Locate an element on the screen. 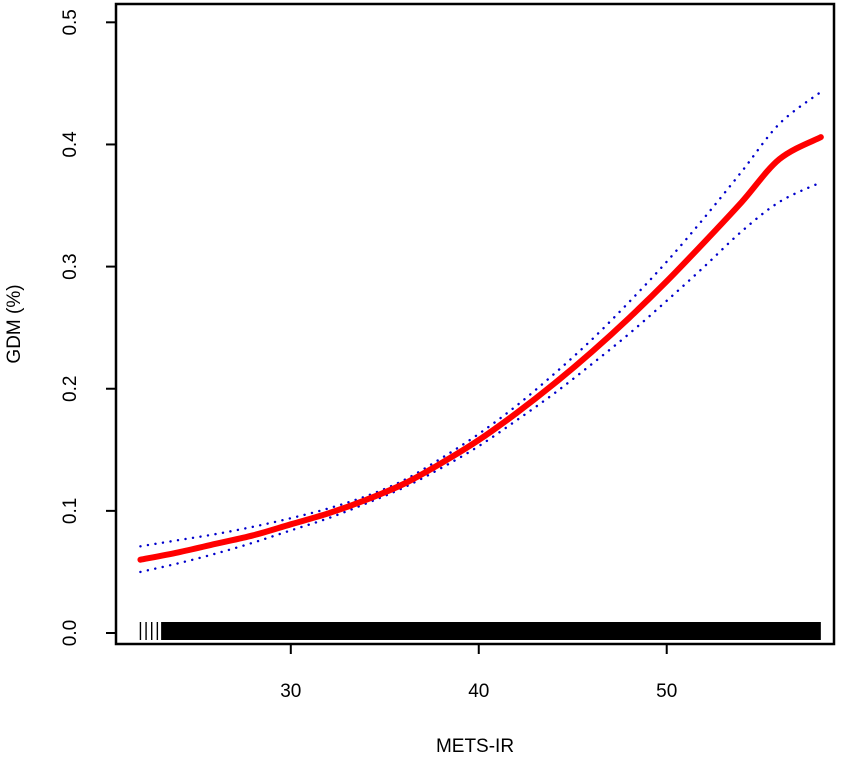 The width and height of the screenshot is (850, 762). y-tick-label: 0.1 is located at coordinates (70, 511).